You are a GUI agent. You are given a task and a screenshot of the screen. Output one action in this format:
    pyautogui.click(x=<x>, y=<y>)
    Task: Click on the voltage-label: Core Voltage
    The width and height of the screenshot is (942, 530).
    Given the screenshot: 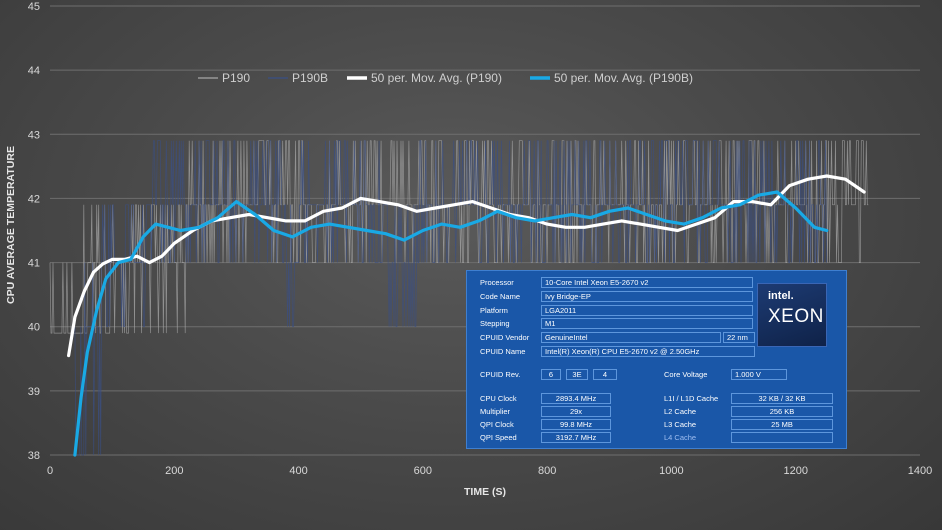 What is the action you would take?
    pyautogui.click(x=686, y=374)
    